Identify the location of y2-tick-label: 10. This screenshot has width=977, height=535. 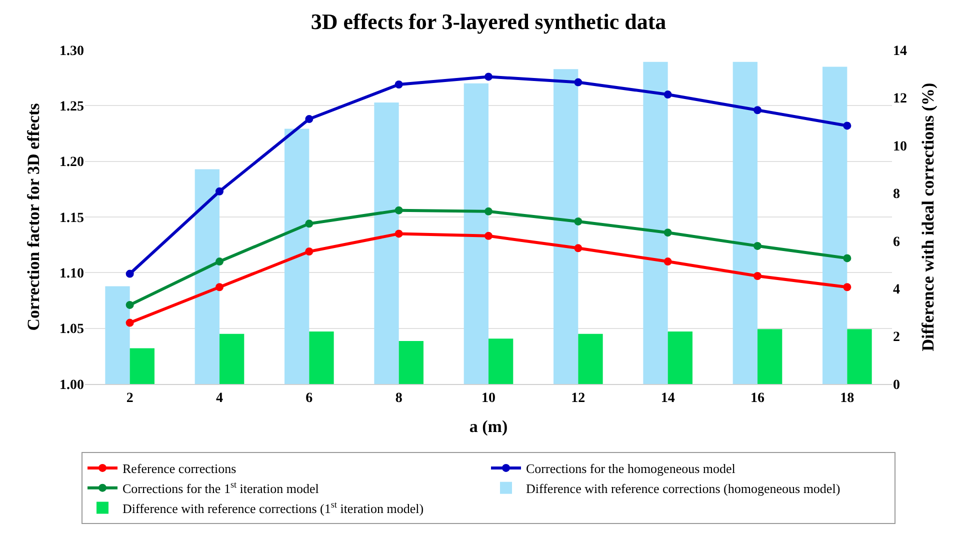
(900, 146).